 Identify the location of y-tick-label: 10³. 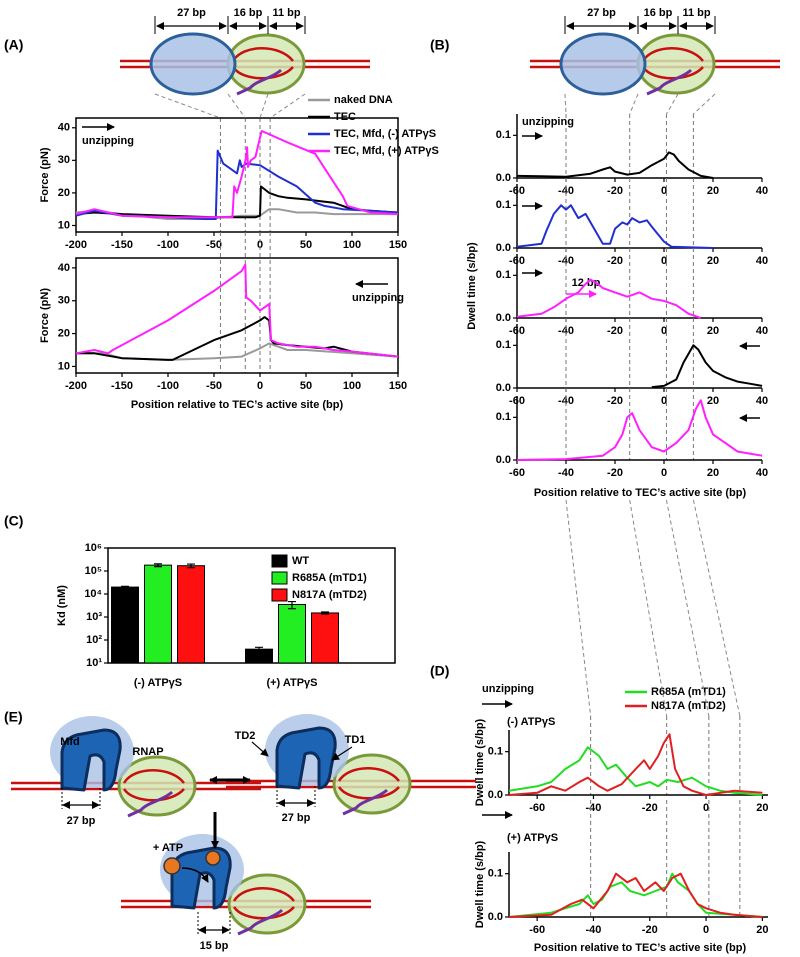
(94, 617).